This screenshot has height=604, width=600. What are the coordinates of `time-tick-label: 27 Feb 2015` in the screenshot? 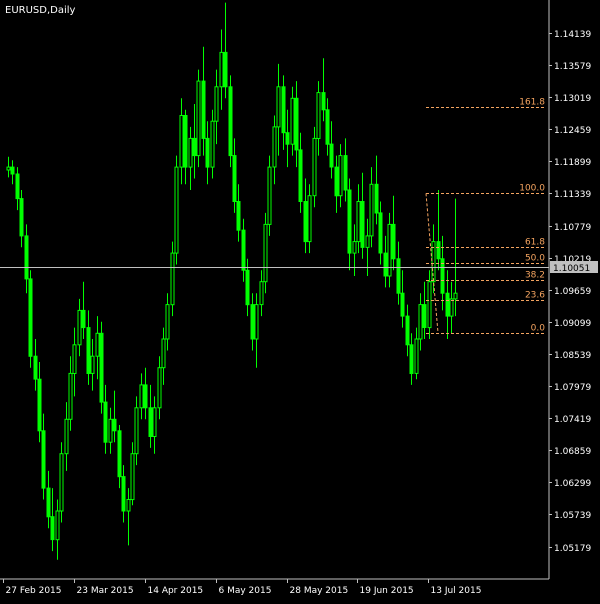 It's located at (34, 591).